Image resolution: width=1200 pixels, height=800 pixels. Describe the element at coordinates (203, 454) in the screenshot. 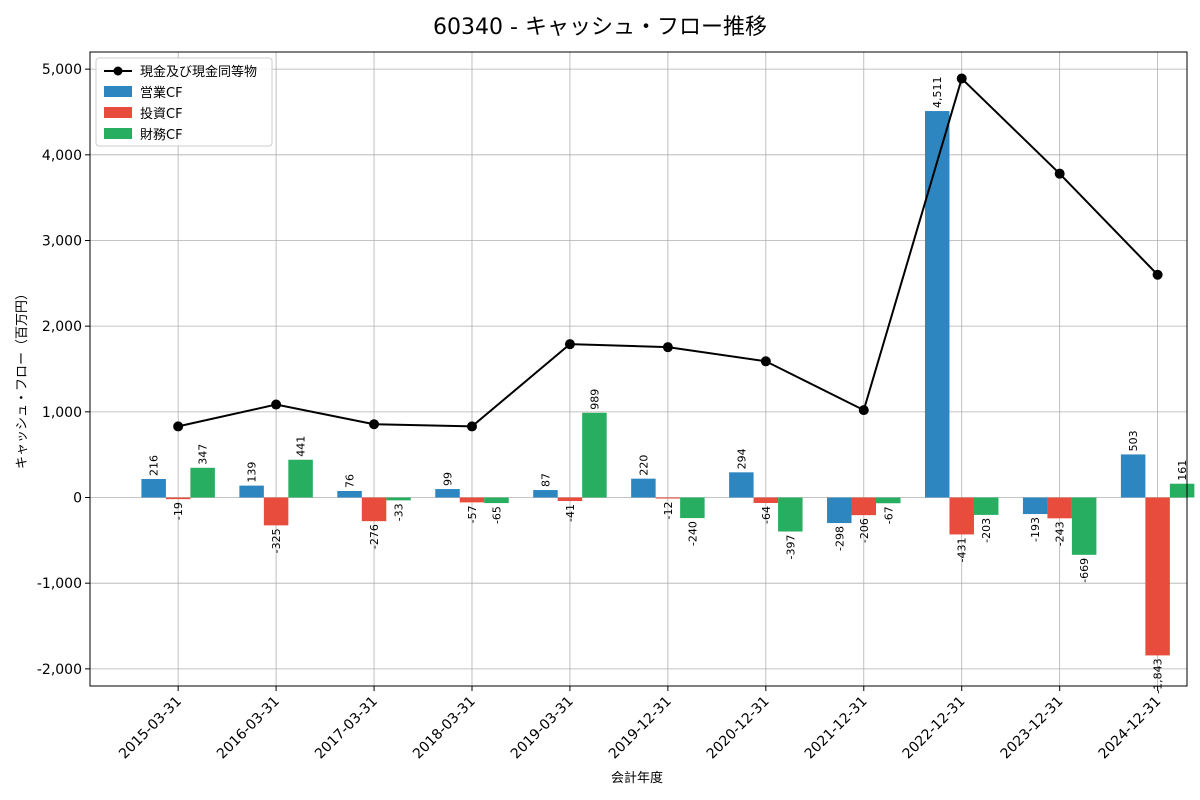

I see `bar-value-label: 347` at that location.